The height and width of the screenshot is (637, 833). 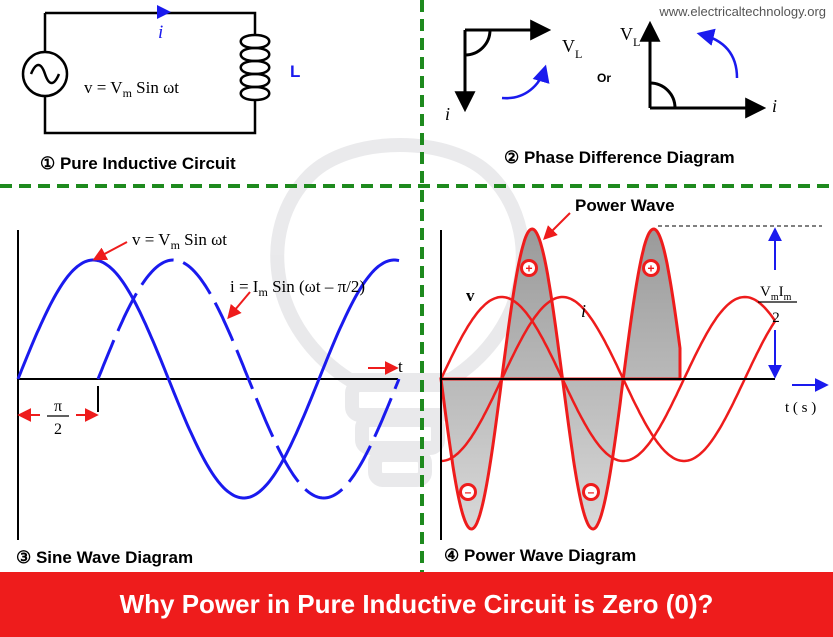 I want to click on pi-numerator: π, so click(x=58, y=406).